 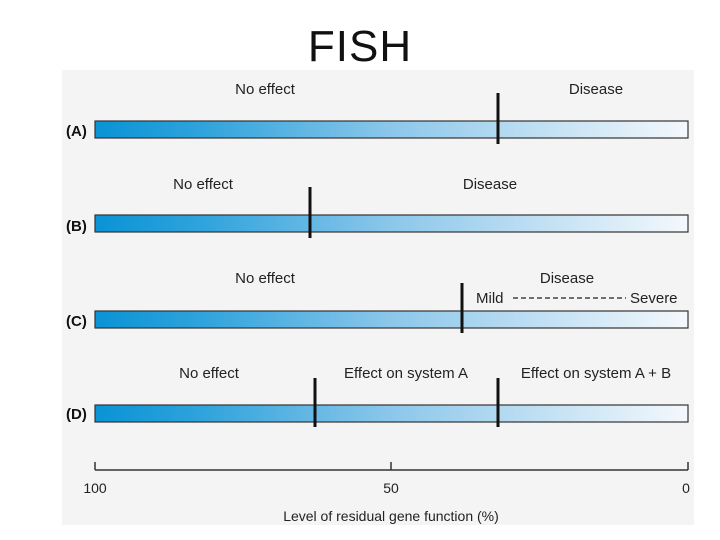 I want to click on row-c-scale-severe: Severe, so click(x=654, y=298).